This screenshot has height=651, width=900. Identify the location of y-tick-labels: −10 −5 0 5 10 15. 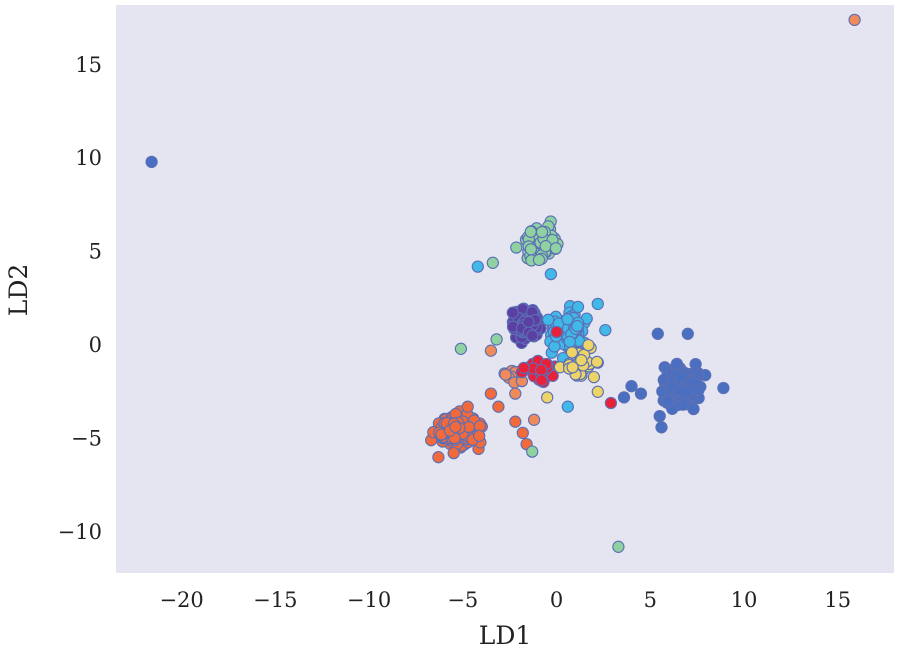
(80, 298).